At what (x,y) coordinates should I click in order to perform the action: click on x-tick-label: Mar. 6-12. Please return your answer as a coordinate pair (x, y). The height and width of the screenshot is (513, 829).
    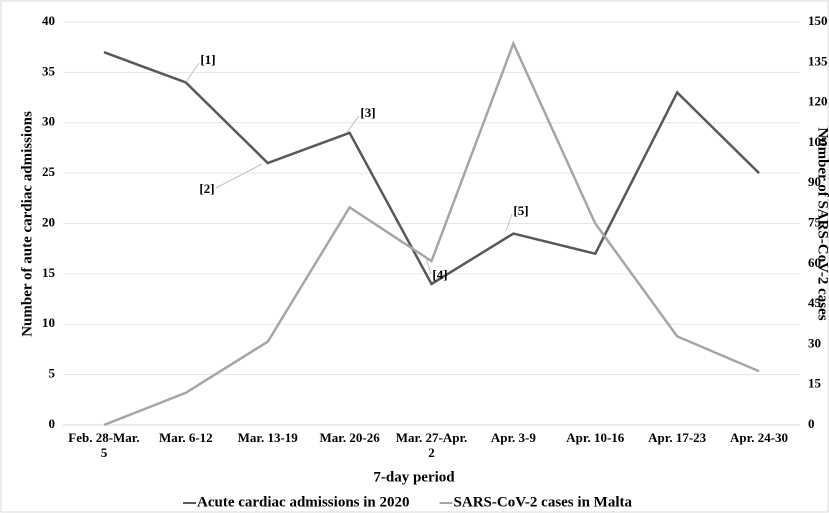
    Looking at the image, I should click on (185, 437).